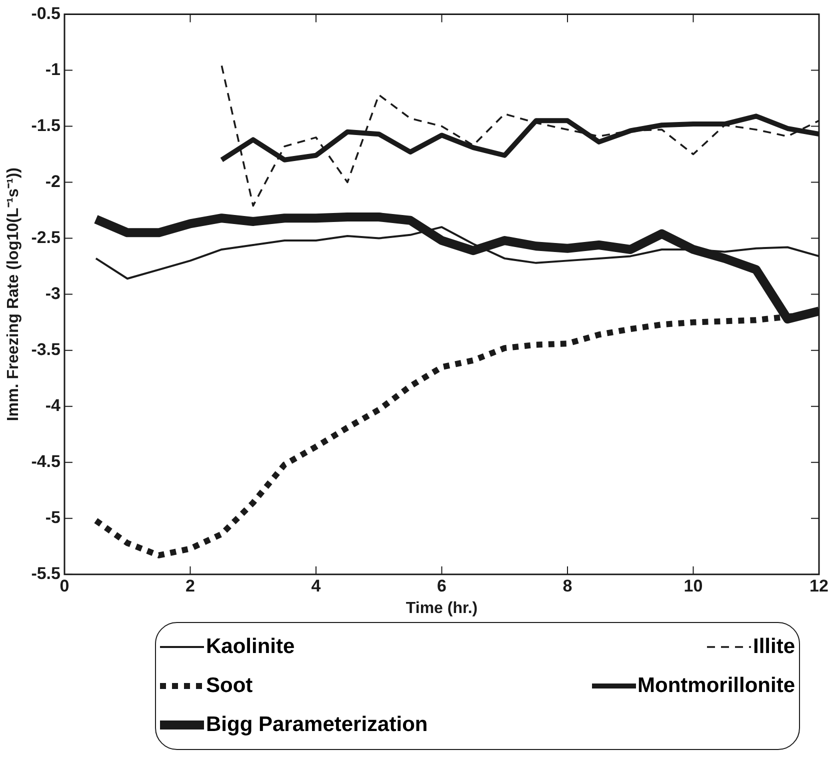  I want to click on legend-label: Illite, so click(773, 646).